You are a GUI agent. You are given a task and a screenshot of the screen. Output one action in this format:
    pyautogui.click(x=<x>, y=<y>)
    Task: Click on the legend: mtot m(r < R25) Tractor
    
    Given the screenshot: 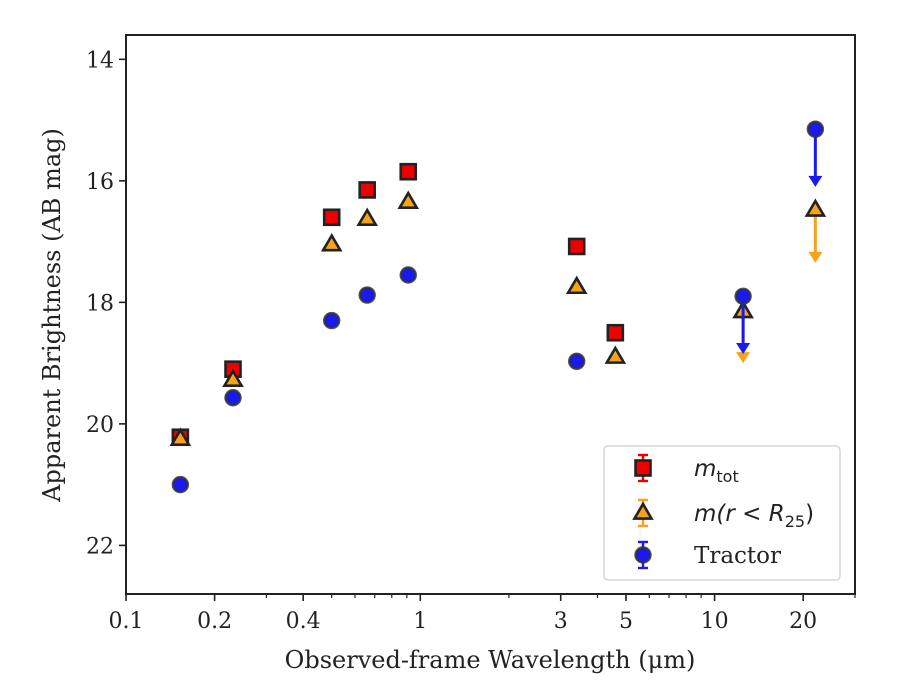 What is the action you would take?
    pyautogui.click(x=722, y=513)
    